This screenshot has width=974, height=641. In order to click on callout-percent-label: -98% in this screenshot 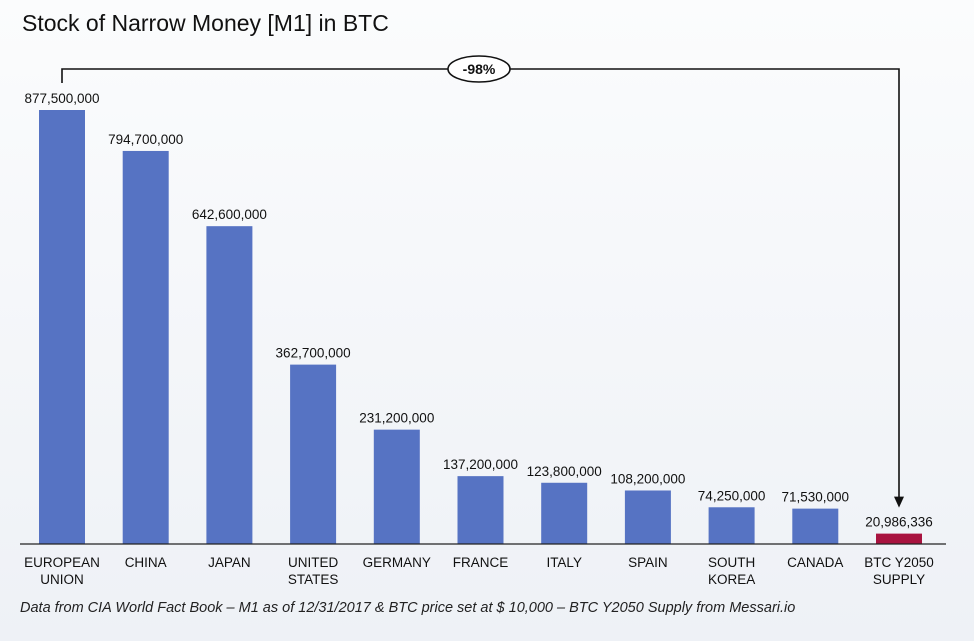, I will do `click(479, 69)`.